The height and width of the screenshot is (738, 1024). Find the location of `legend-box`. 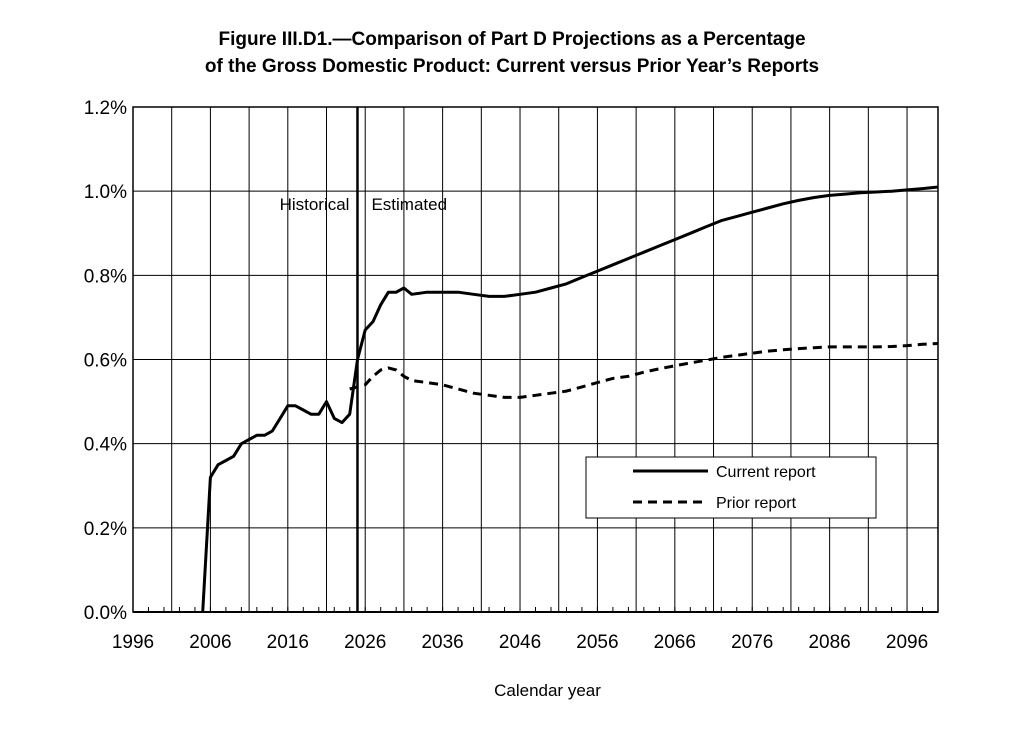

legend-box is located at coordinates (731, 487).